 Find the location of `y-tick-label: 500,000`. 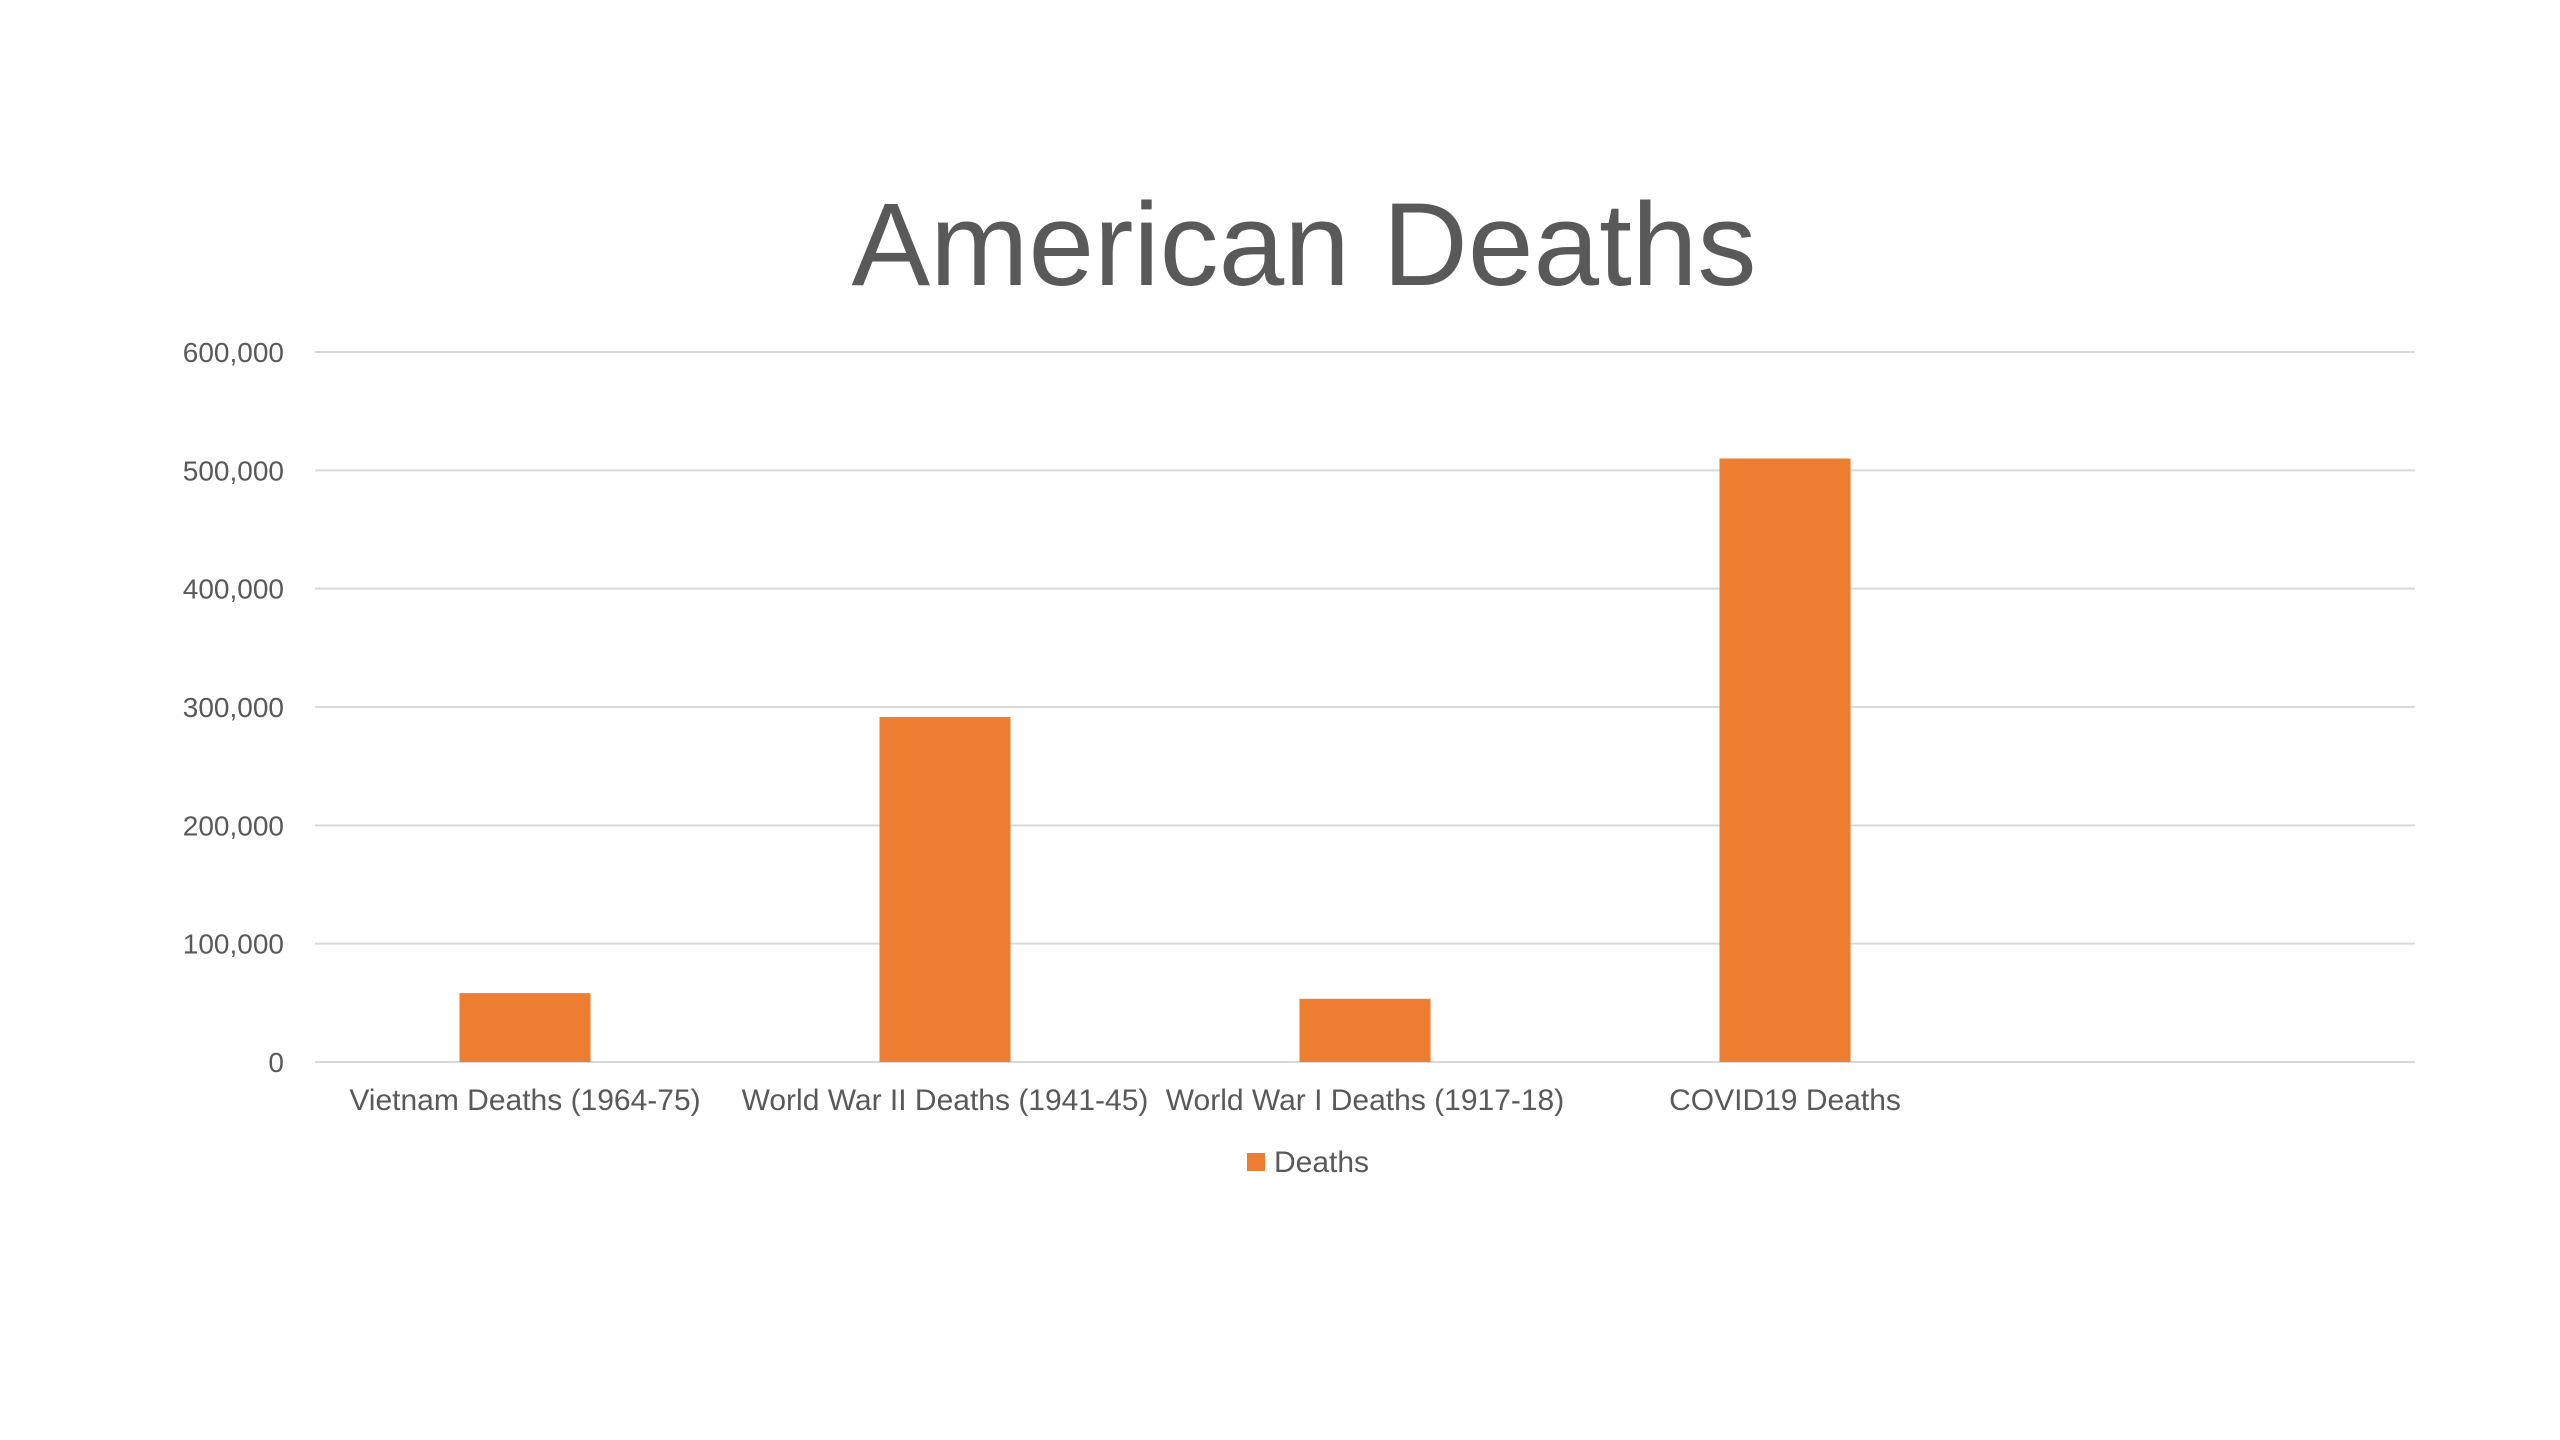

y-tick-label: 500,000 is located at coordinates (233, 470).